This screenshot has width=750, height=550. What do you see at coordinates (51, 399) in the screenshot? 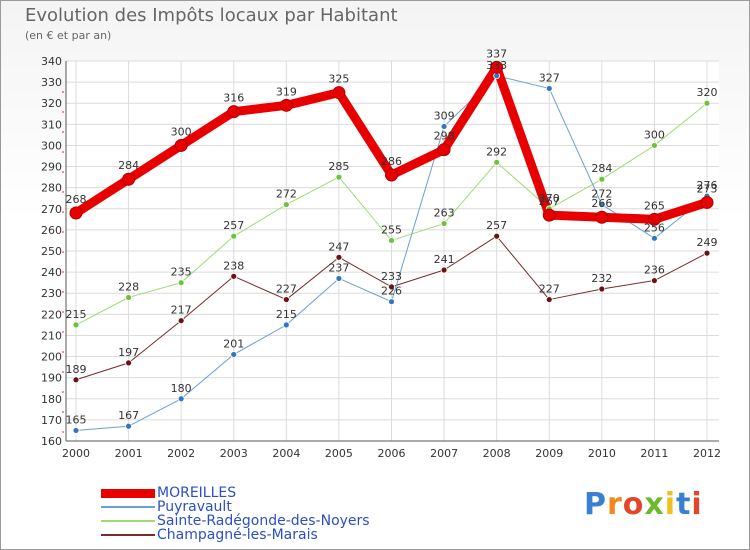
I see `y-tick-label: 180` at bounding box center [51, 399].